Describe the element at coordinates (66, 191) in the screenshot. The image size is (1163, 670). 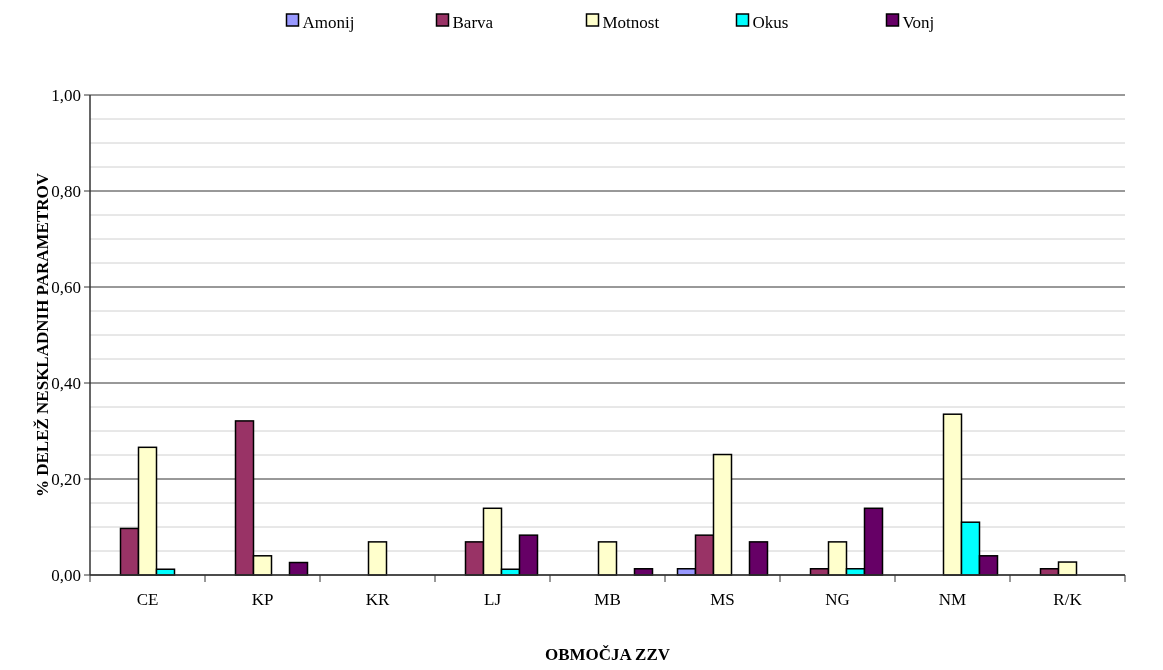
I see `y-tick-label: 0,80` at that location.